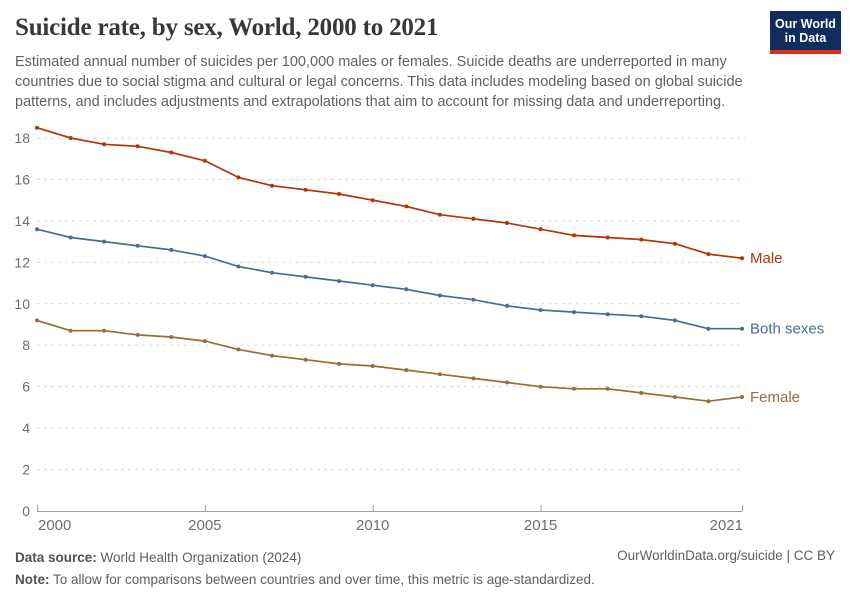 This screenshot has width=850, height=600. What do you see at coordinates (473, 218) in the screenshot?
I see `data-point-male-2013` at bounding box center [473, 218].